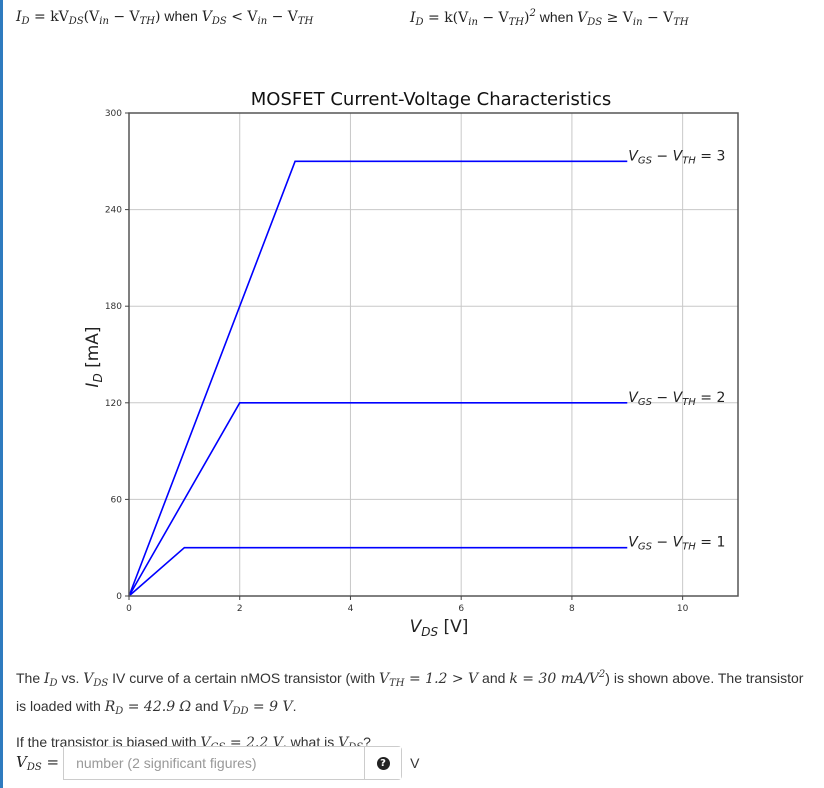  I want to click on y-tick-label: 60, so click(117, 500).